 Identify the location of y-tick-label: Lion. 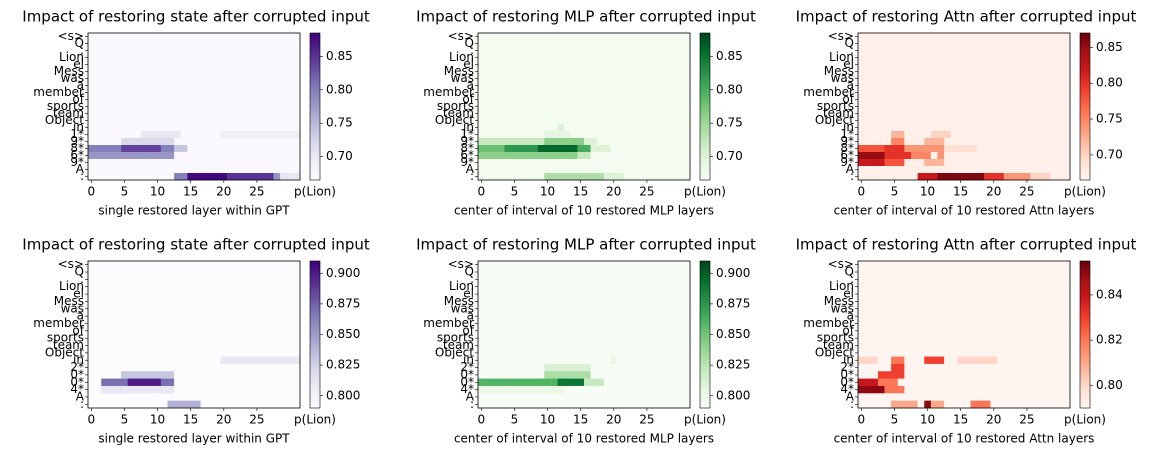
(71, 286).